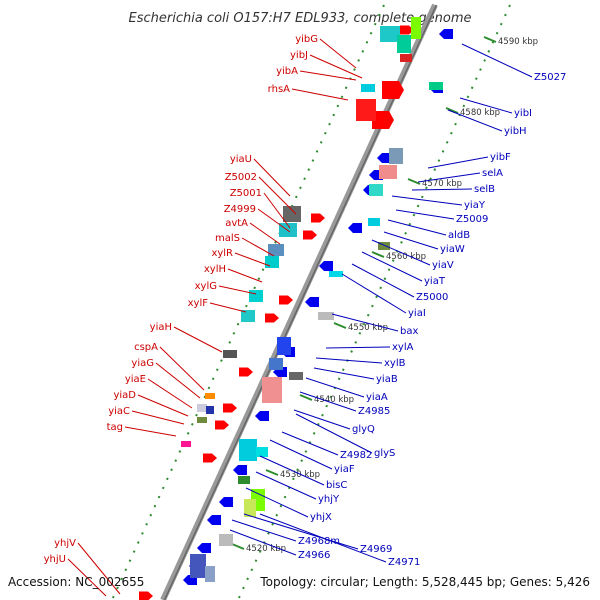 This screenshot has width=600, height=600. Describe the element at coordinates (161, 327) in the screenshot. I see `gene-label-yiah: yiaH` at that location.